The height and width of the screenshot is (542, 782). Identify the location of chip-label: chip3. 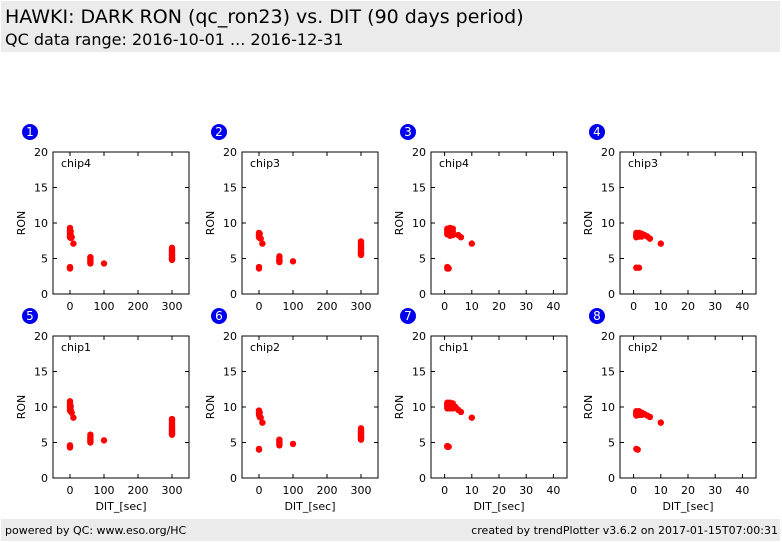
(265, 163).